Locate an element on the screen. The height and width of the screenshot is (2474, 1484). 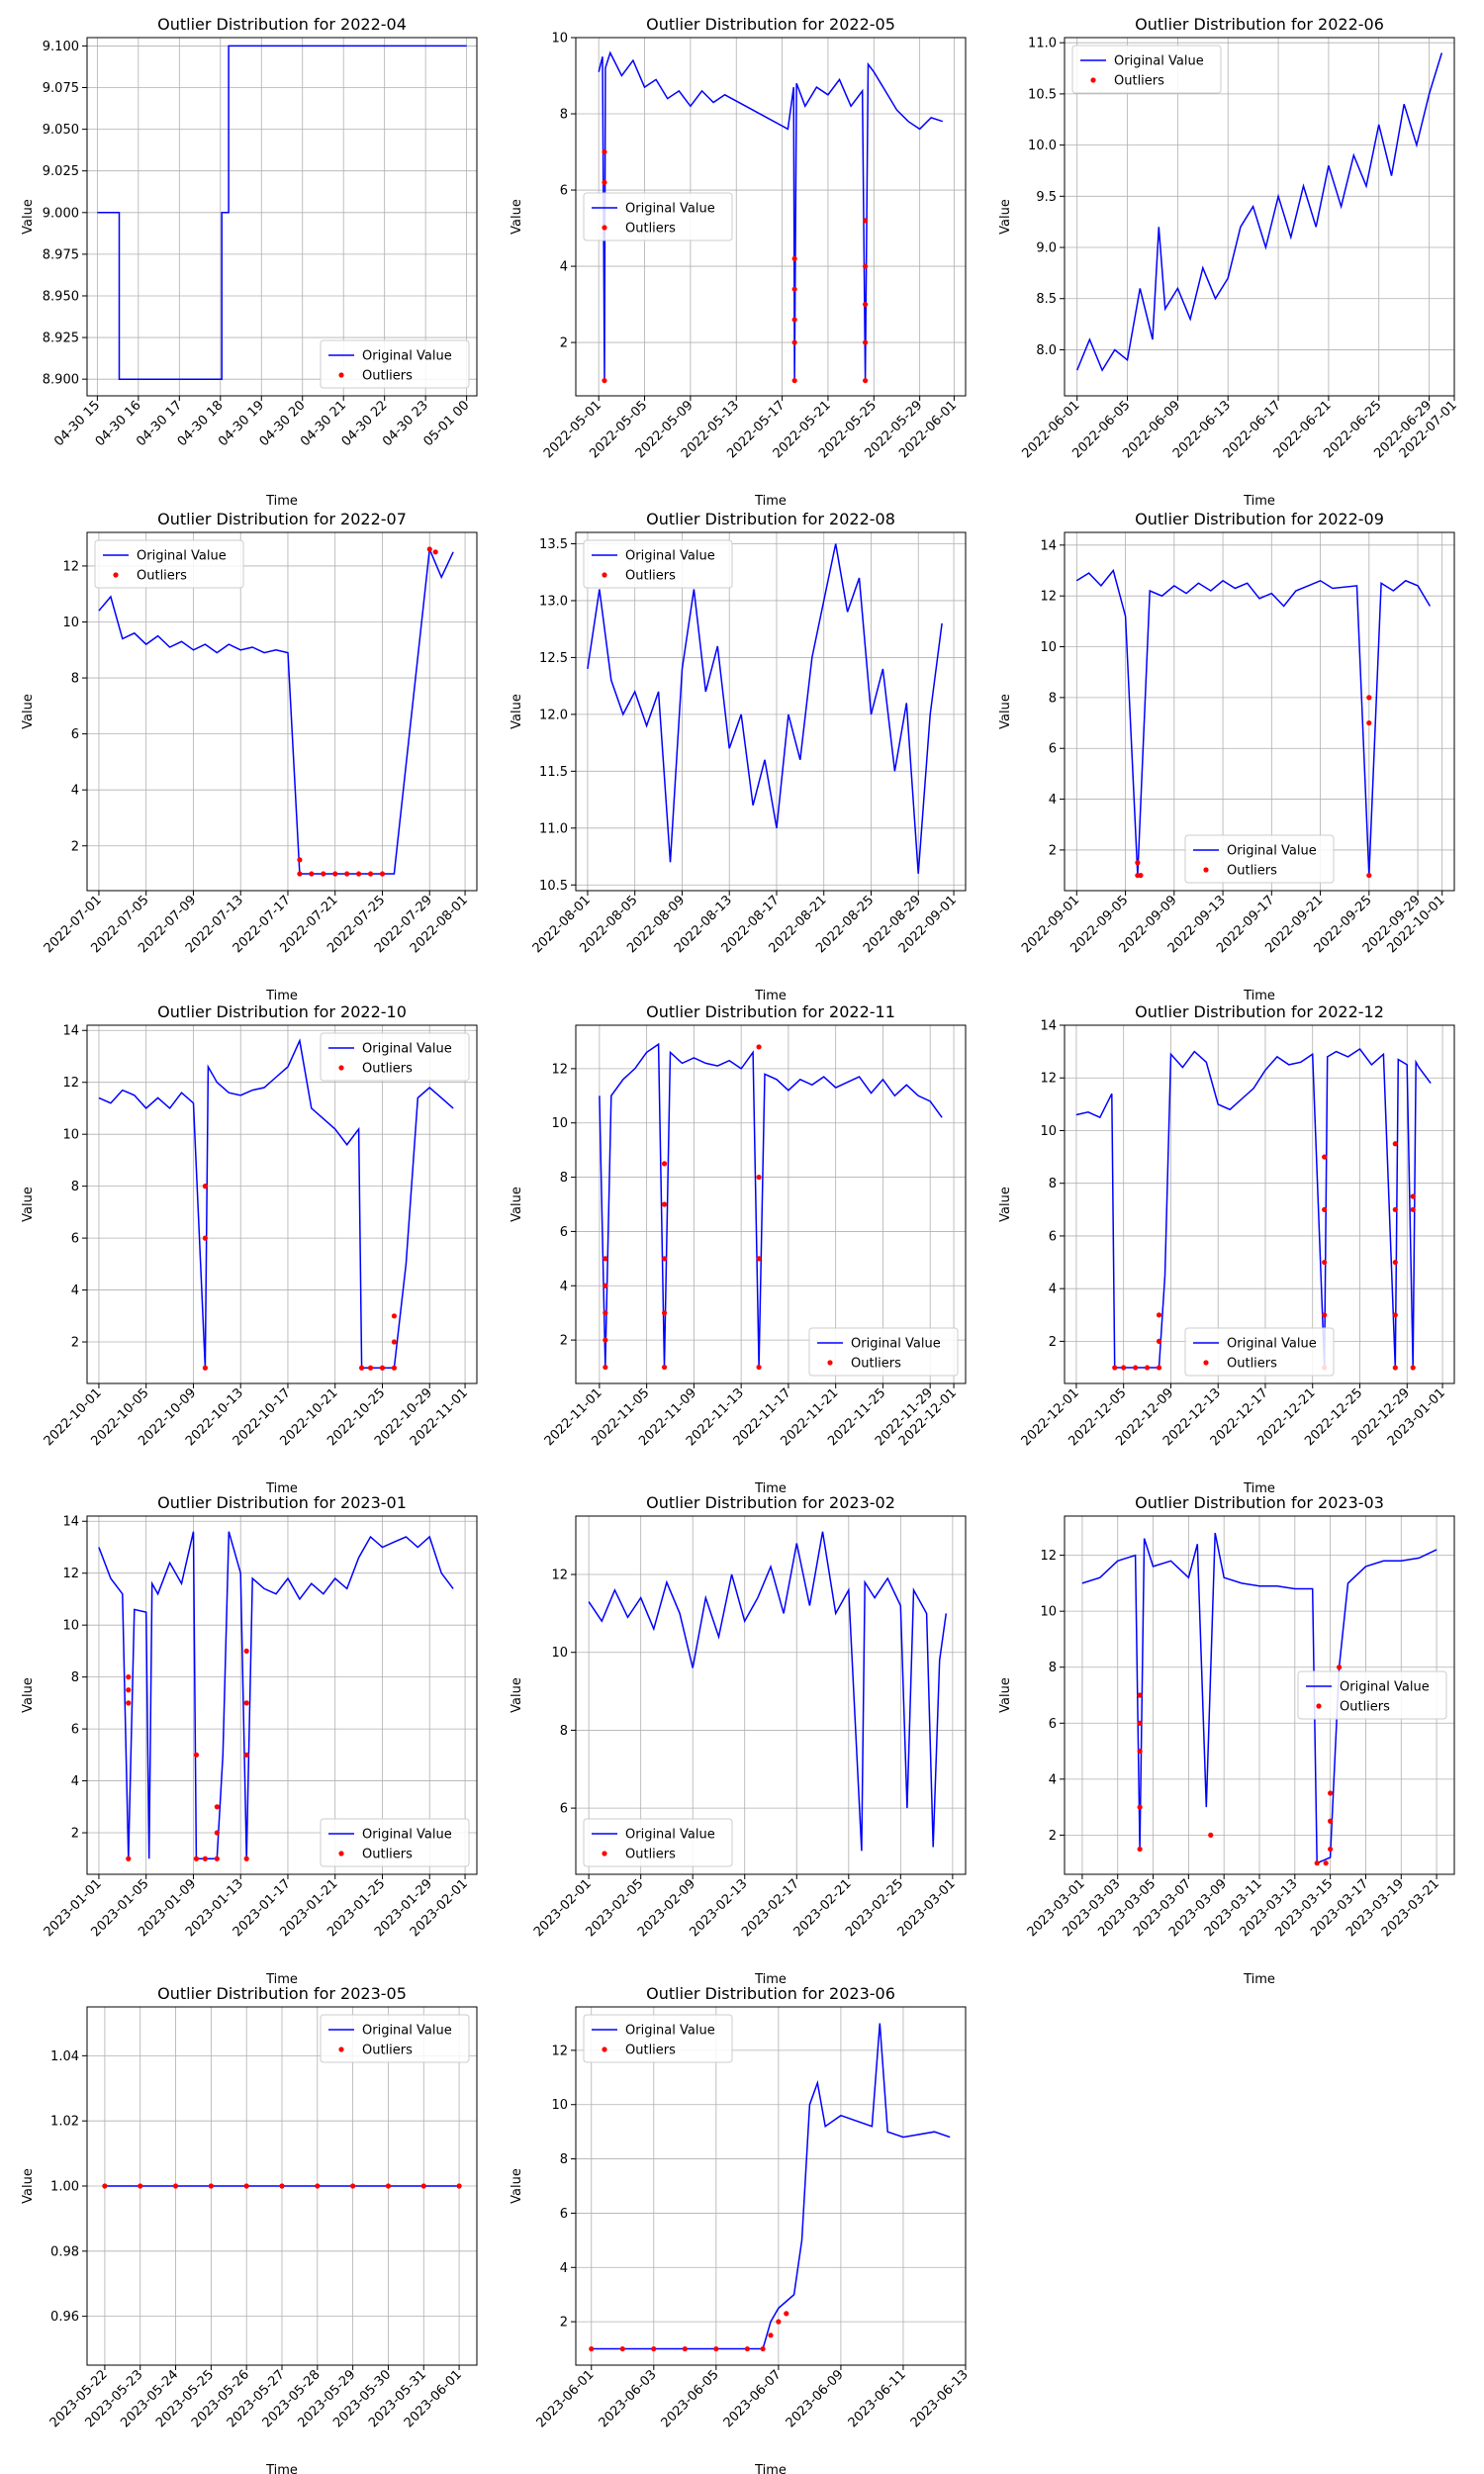
y-tick-label: 8.5 is located at coordinates (1046, 299).